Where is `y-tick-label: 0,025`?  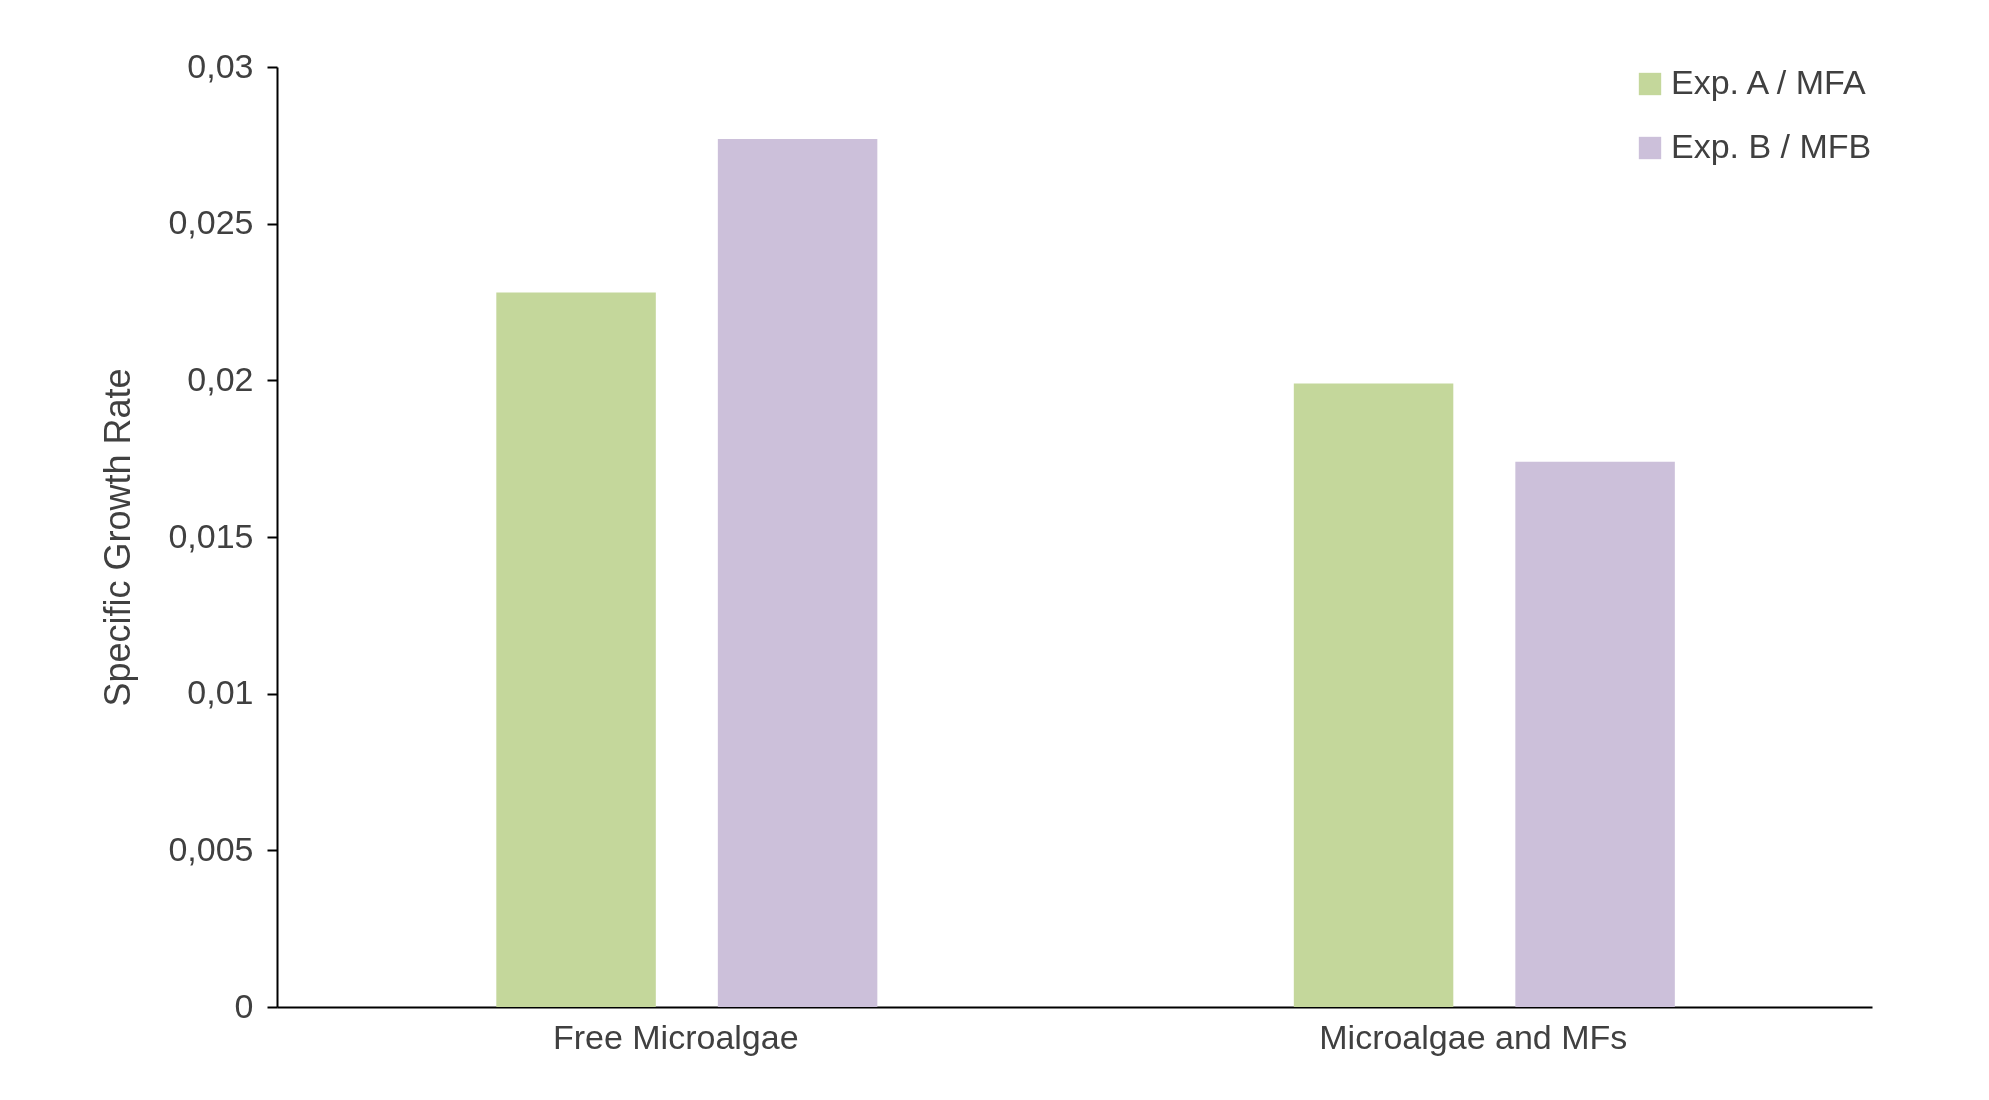 y-tick-label: 0,025 is located at coordinates (211, 222).